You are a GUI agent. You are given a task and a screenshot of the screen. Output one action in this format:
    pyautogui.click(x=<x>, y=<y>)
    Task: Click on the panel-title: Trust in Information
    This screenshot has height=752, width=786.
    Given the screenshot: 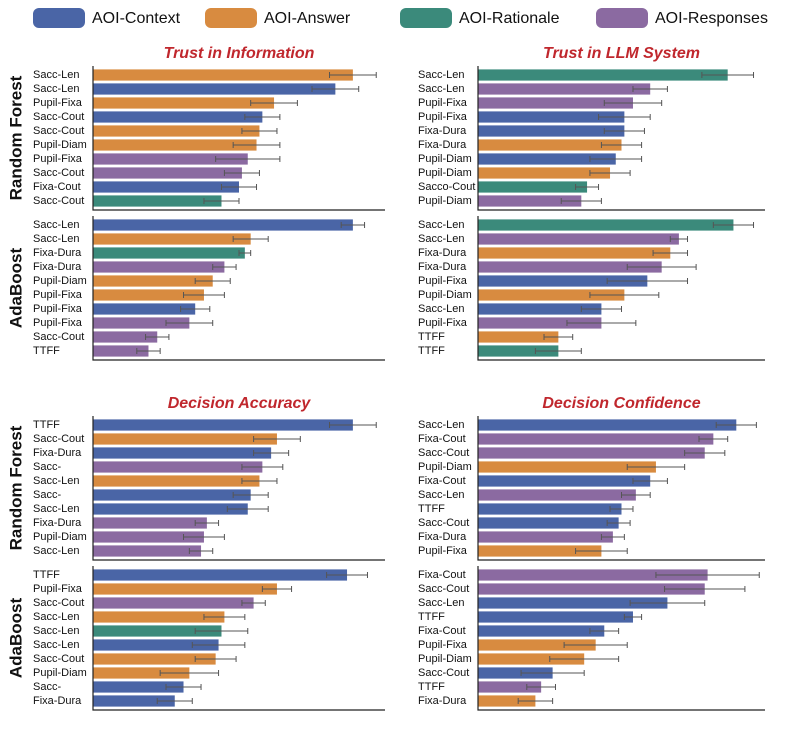 What is the action you would take?
    pyautogui.click(x=239, y=53)
    